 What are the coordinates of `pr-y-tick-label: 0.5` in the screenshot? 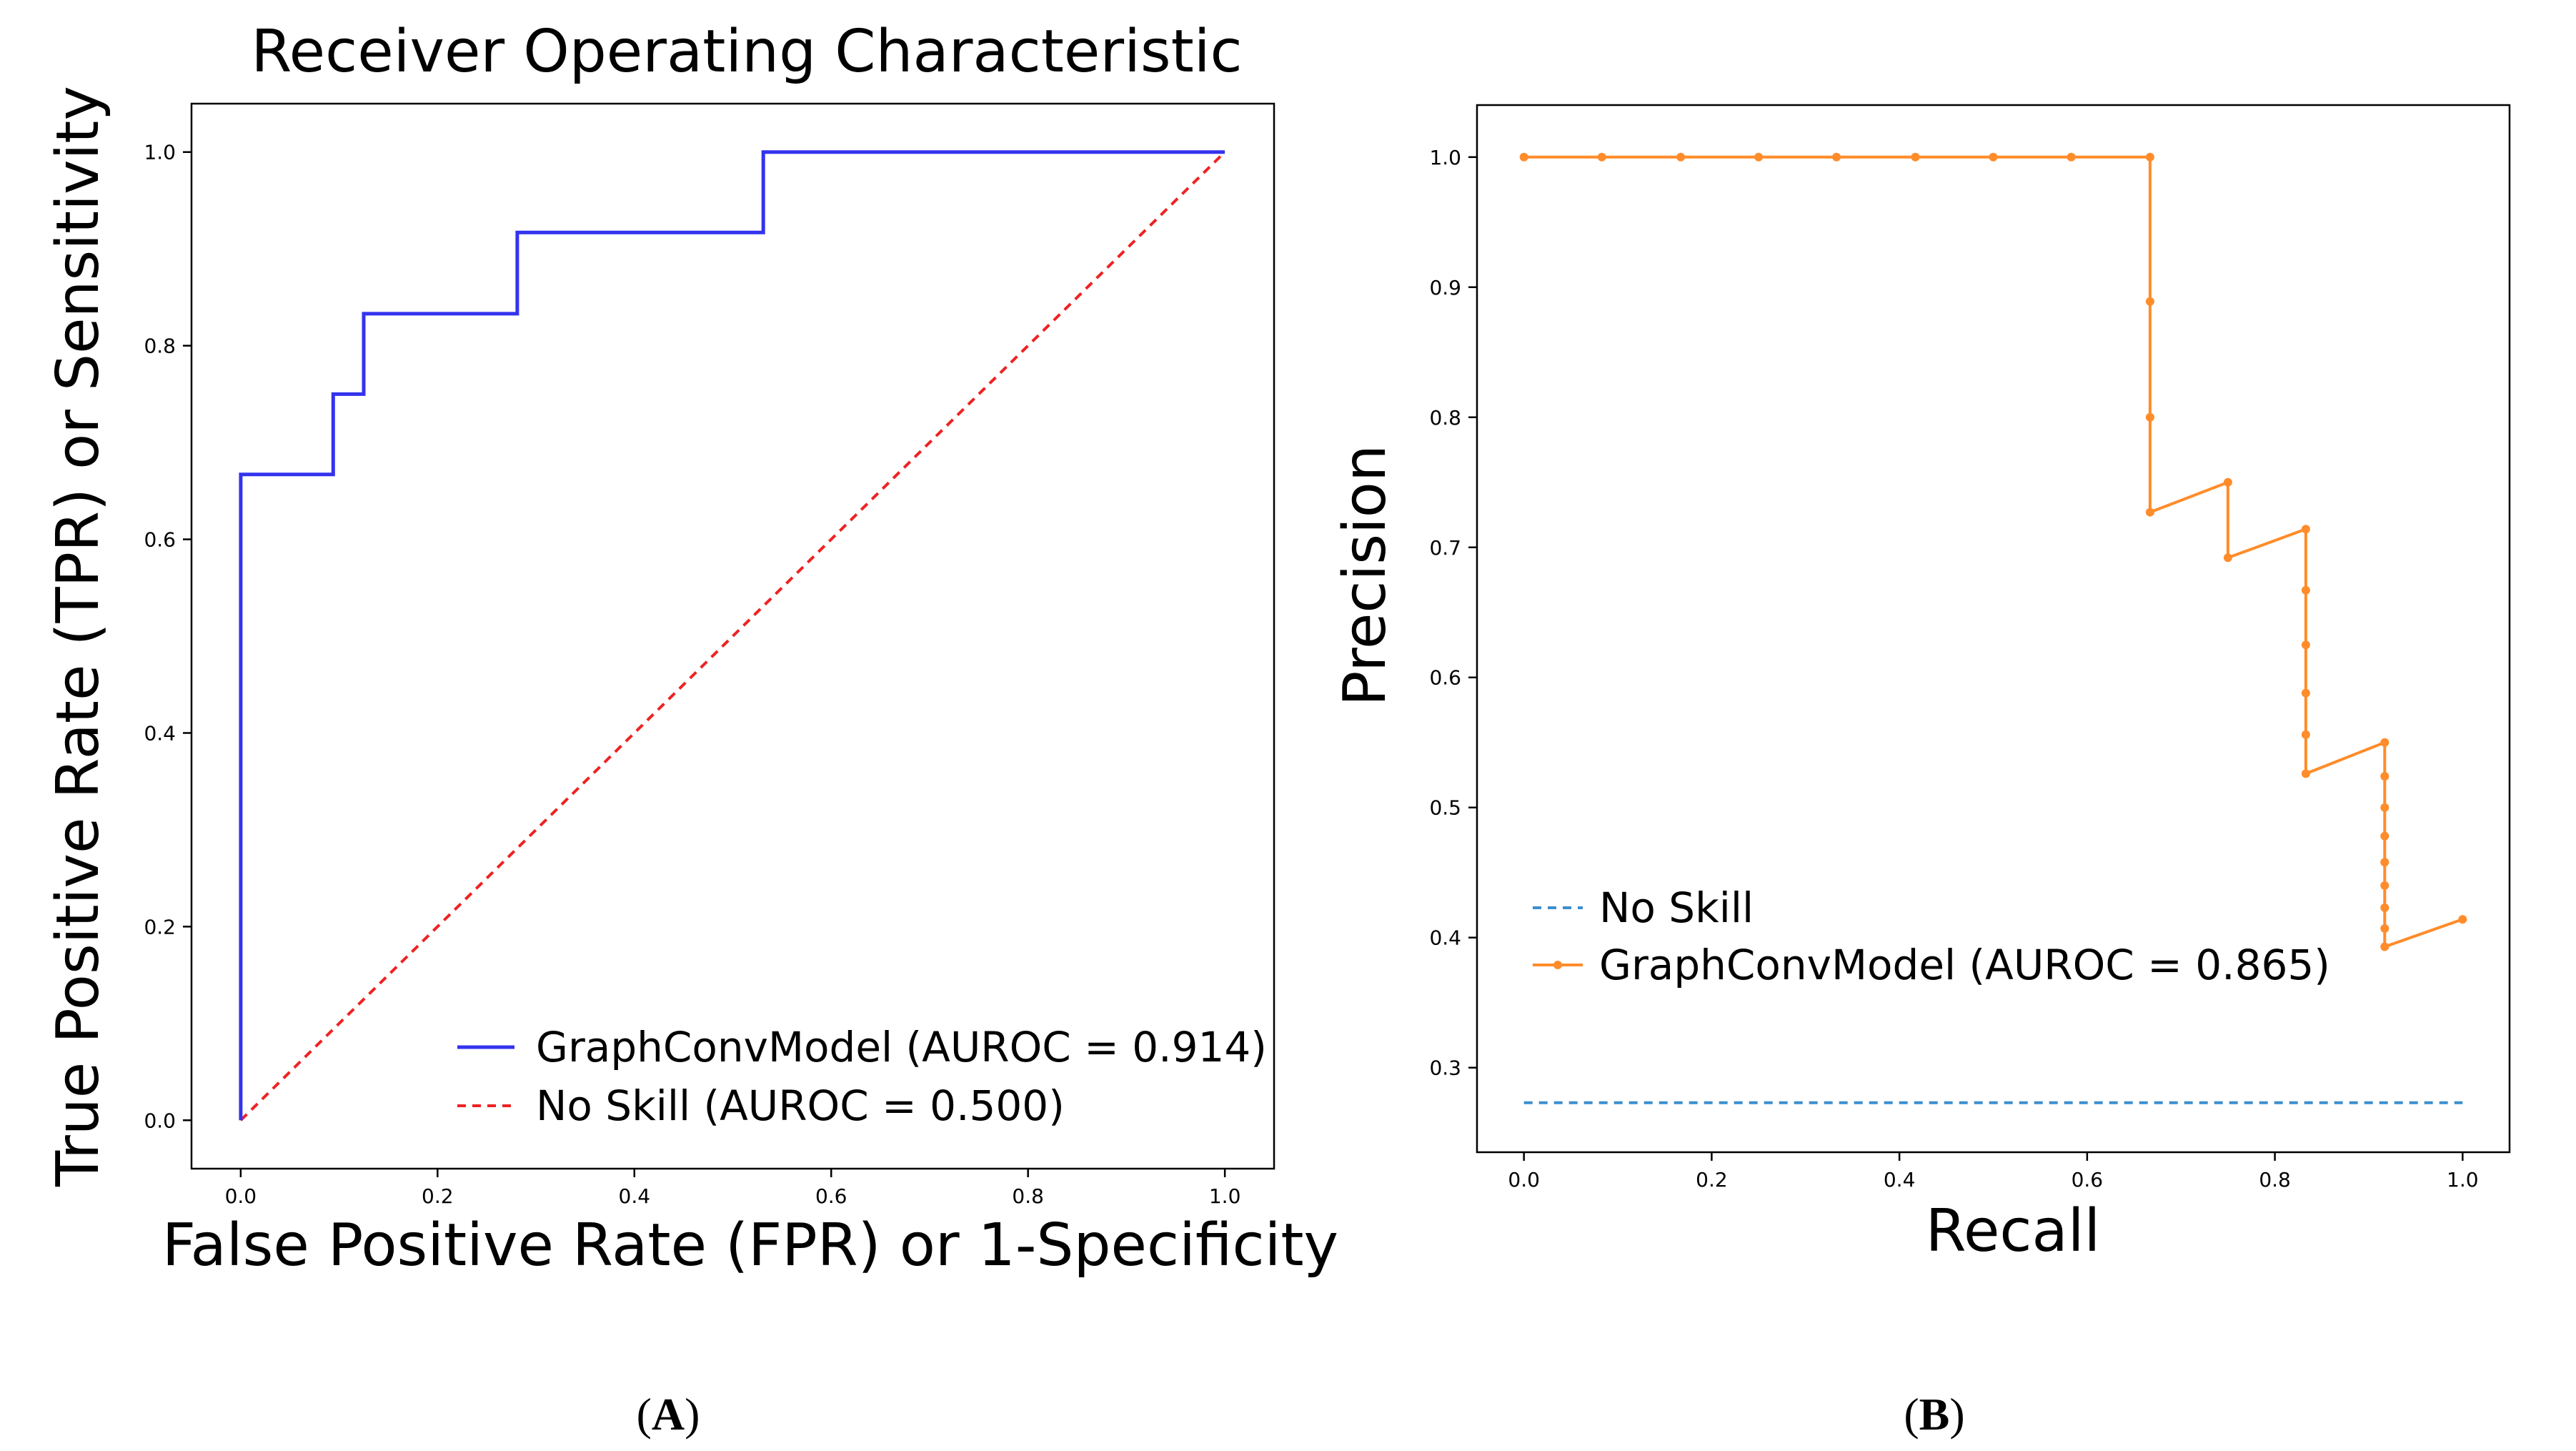 It's located at (1445, 808).